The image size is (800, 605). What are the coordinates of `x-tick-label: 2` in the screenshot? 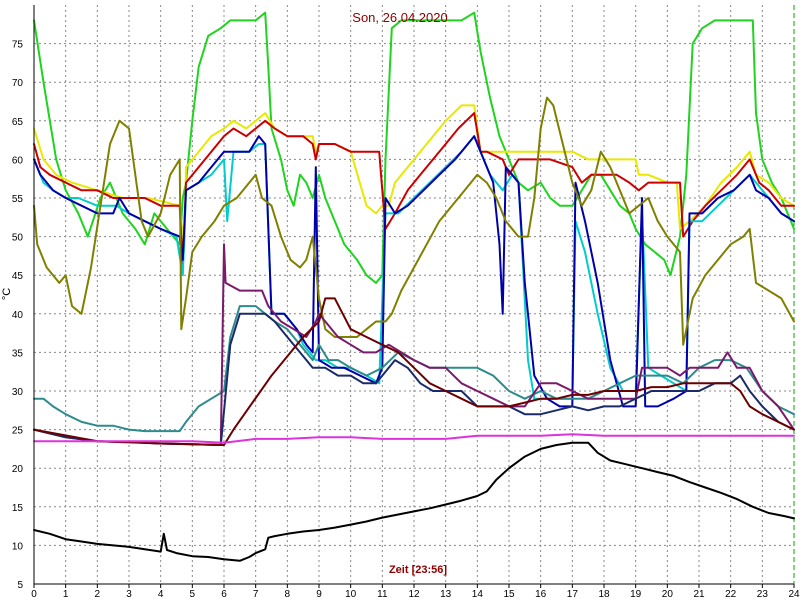 It's located at (98, 594).